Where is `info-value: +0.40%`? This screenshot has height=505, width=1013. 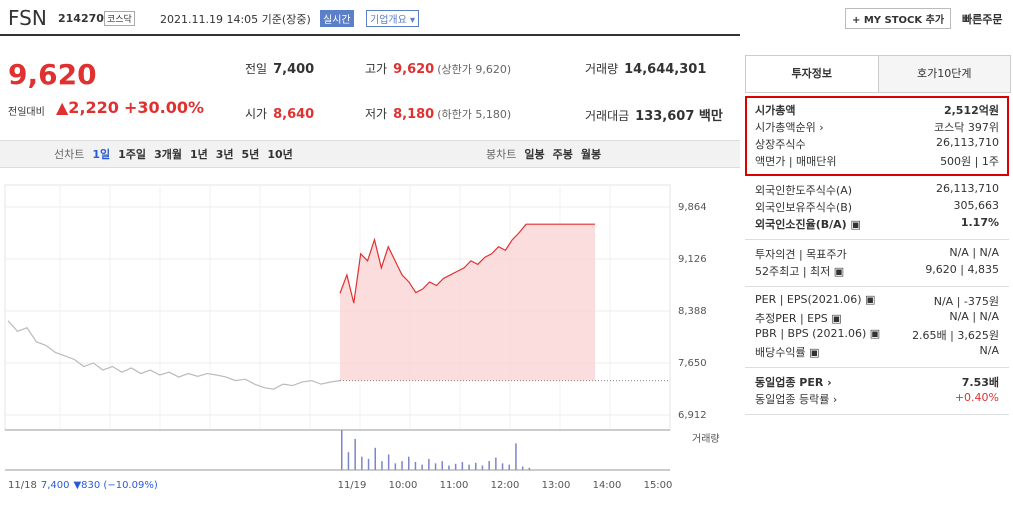 info-value: +0.40% is located at coordinates (976, 397).